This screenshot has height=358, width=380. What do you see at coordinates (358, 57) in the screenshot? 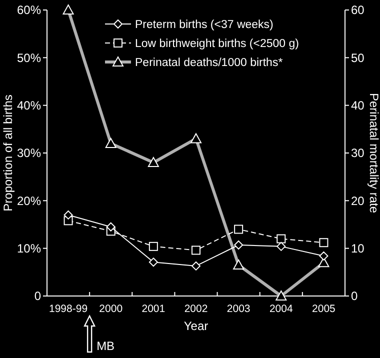
I see `y2-tick-label: 50` at bounding box center [358, 57].